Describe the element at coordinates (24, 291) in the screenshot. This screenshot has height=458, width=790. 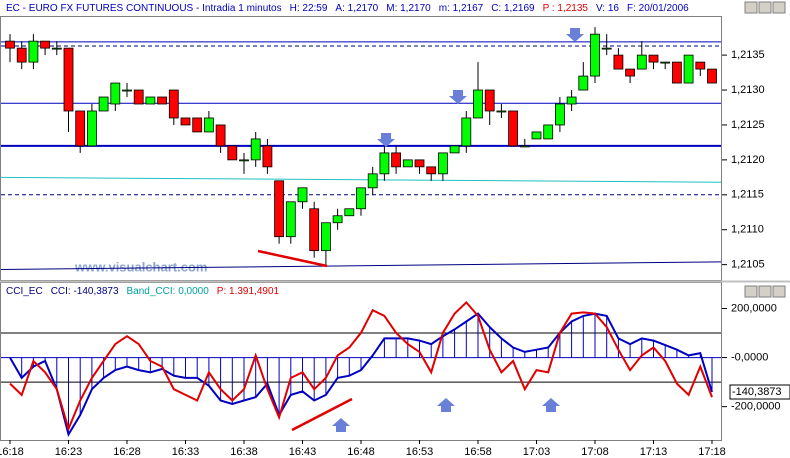
I see `header-item: CCI_EC` at that location.